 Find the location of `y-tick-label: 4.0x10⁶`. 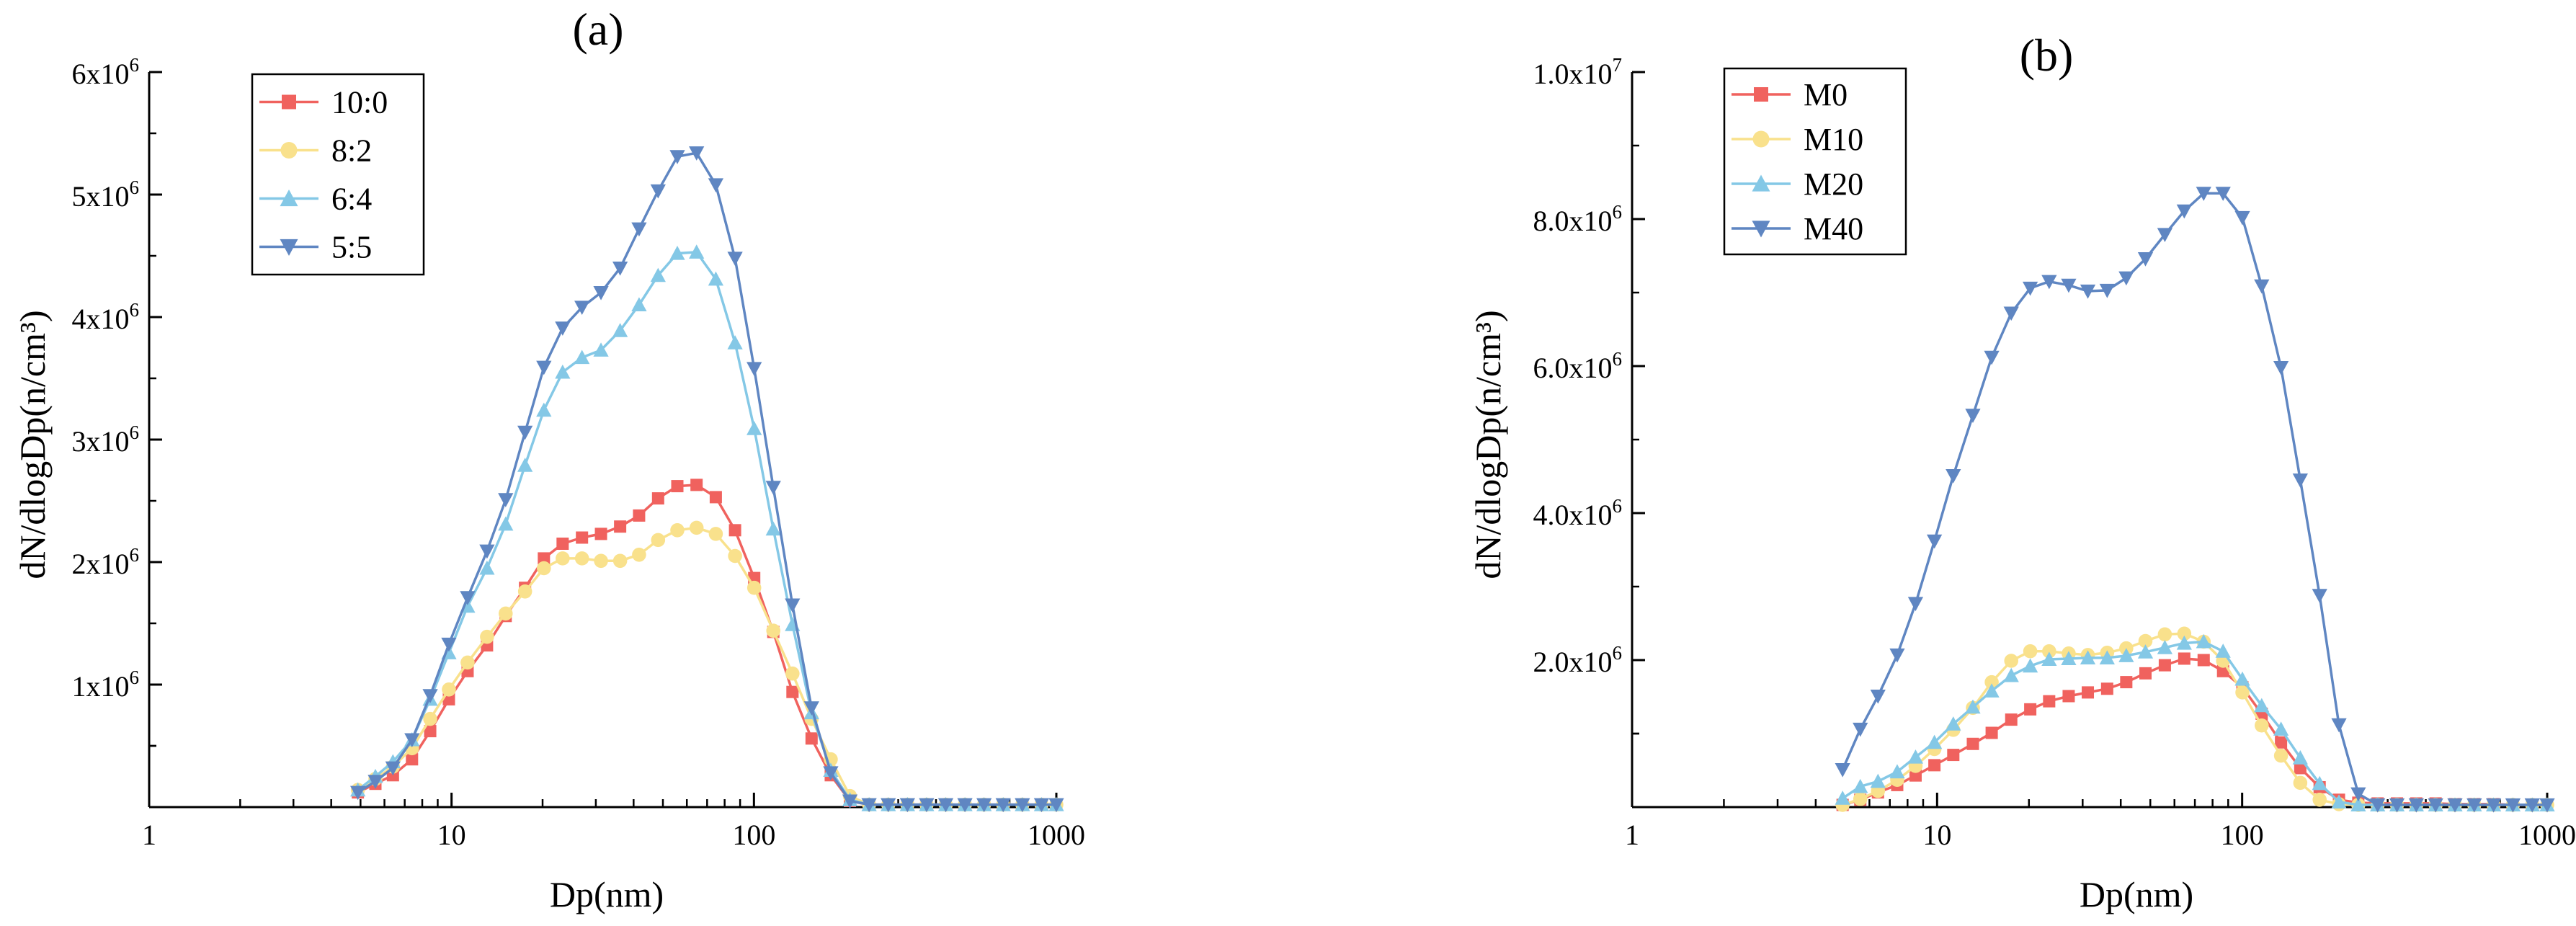

y-tick-label: 4.0x10⁶ is located at coordinates (1578, 513).